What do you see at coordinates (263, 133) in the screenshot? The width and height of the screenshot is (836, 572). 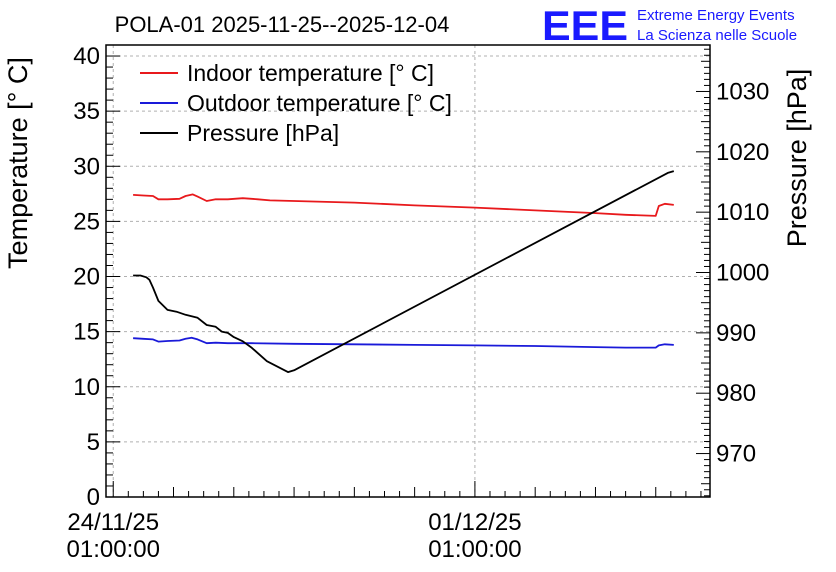 I see `legend-label-2: Pressure [hPa]` at bounding box center [263, 133].